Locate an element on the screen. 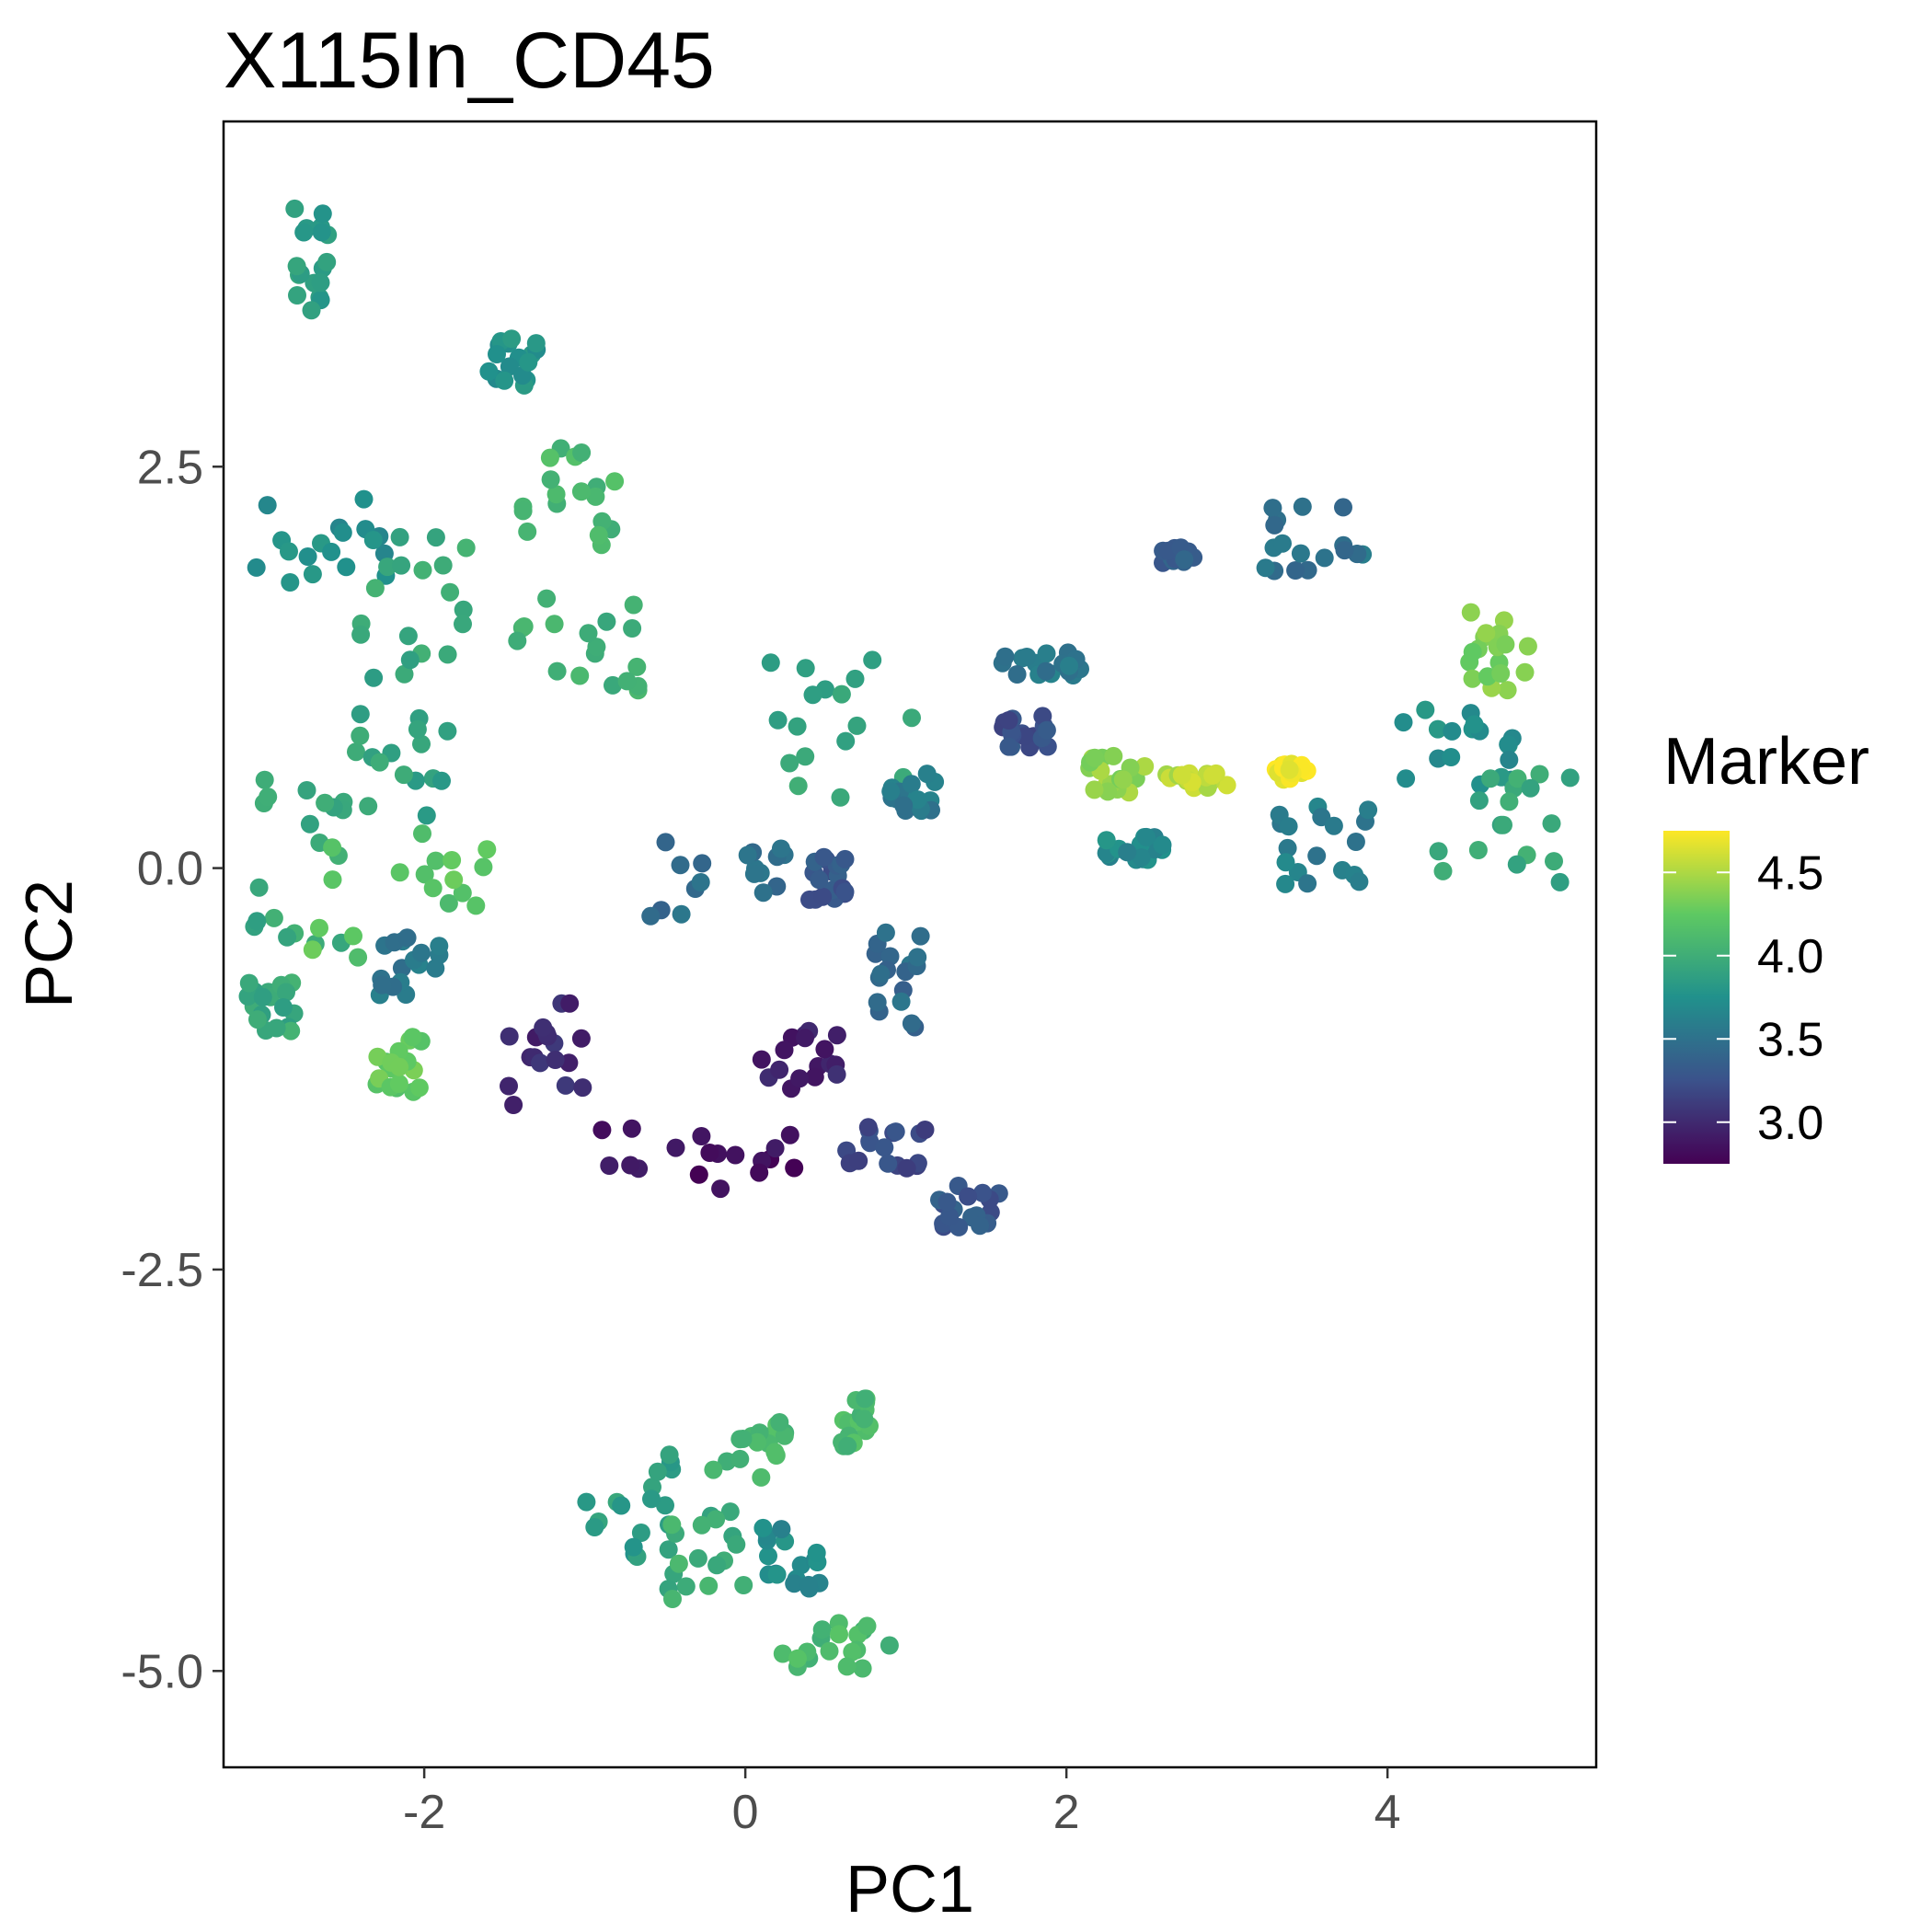  legend-tick-label: 3.0 is located at coordinates (1790, 1123).